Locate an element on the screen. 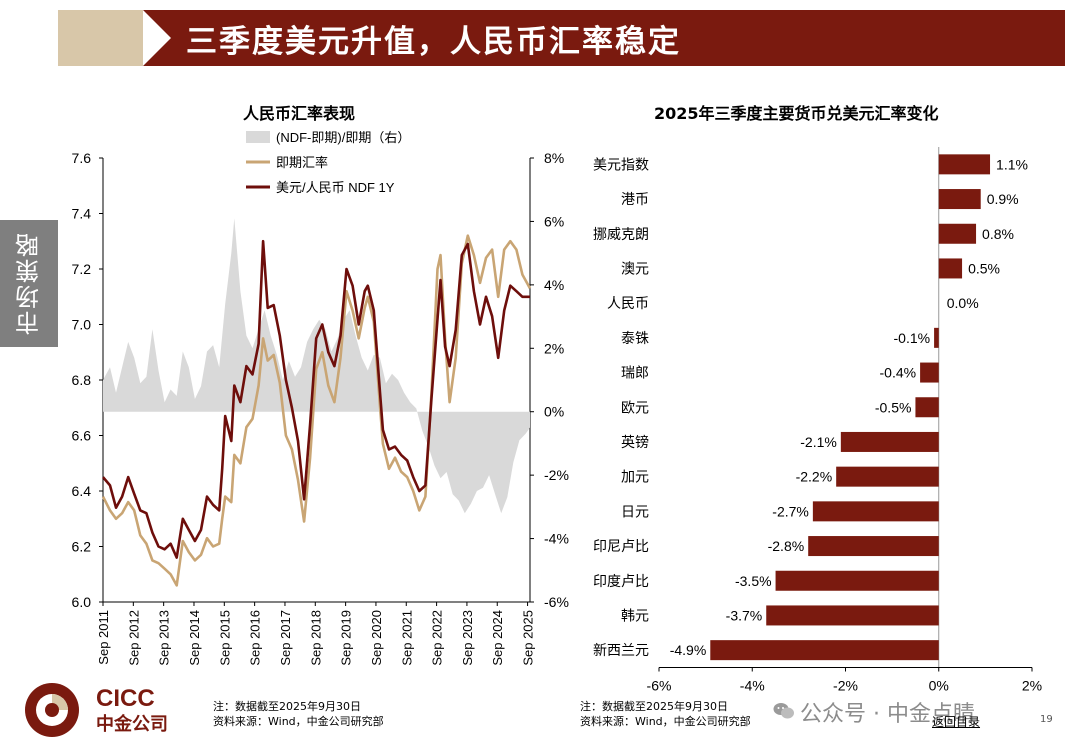 The width and height of the screenshot is (1080, 755). logo-cn: 中金公司 is located at coordinates (132, 724).